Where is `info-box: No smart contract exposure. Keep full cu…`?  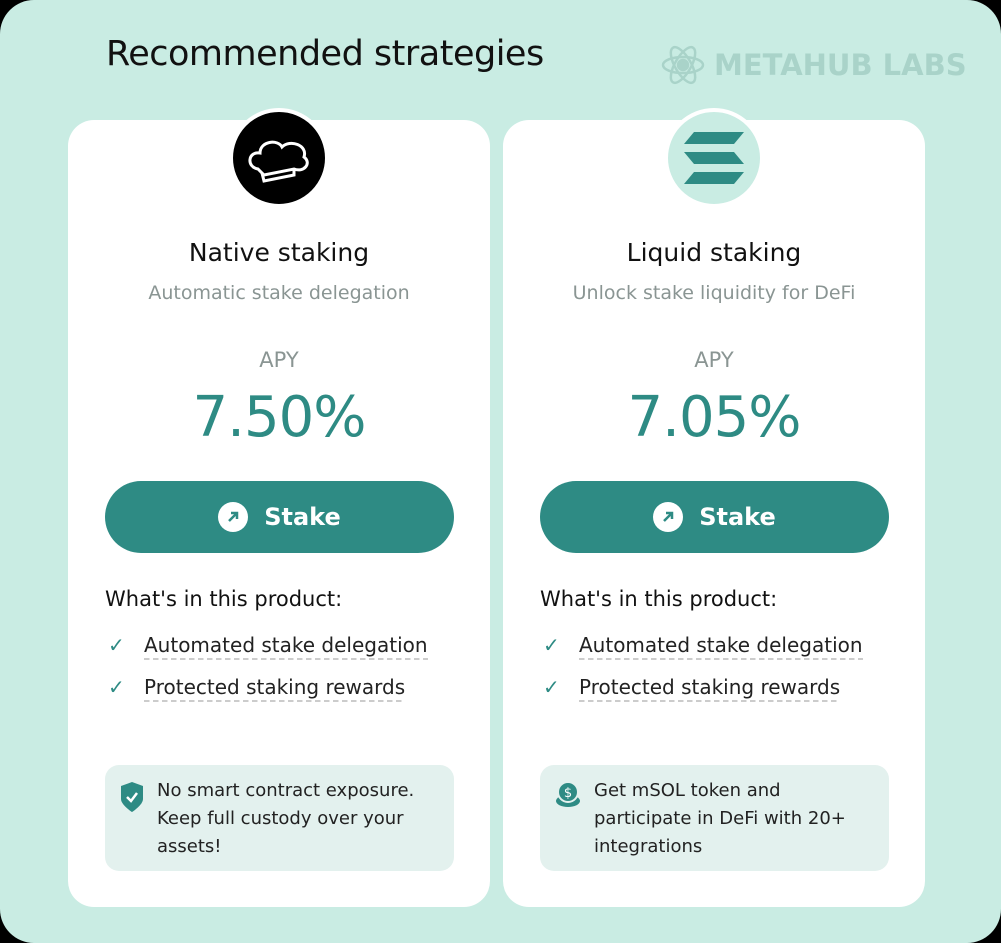 info-box: No smart contract exposure. Keep full cu… is located at coordinates (279, 818).